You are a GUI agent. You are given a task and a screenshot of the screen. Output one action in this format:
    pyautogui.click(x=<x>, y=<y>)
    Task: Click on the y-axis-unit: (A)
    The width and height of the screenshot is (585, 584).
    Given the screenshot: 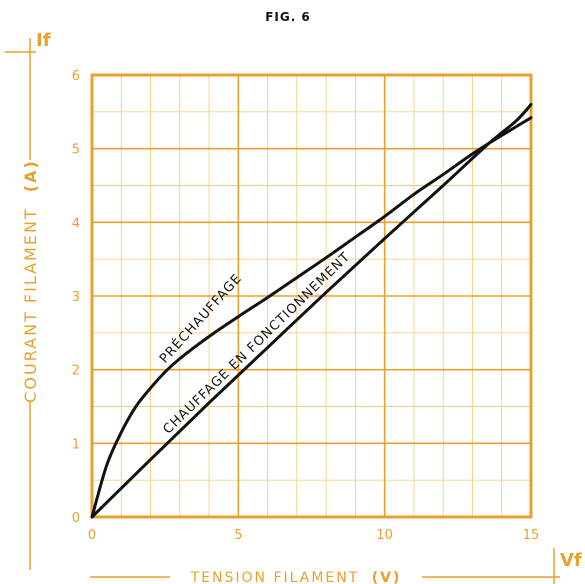 What is the action you would take?
    pyautogui.click(x=30, y=175)
    